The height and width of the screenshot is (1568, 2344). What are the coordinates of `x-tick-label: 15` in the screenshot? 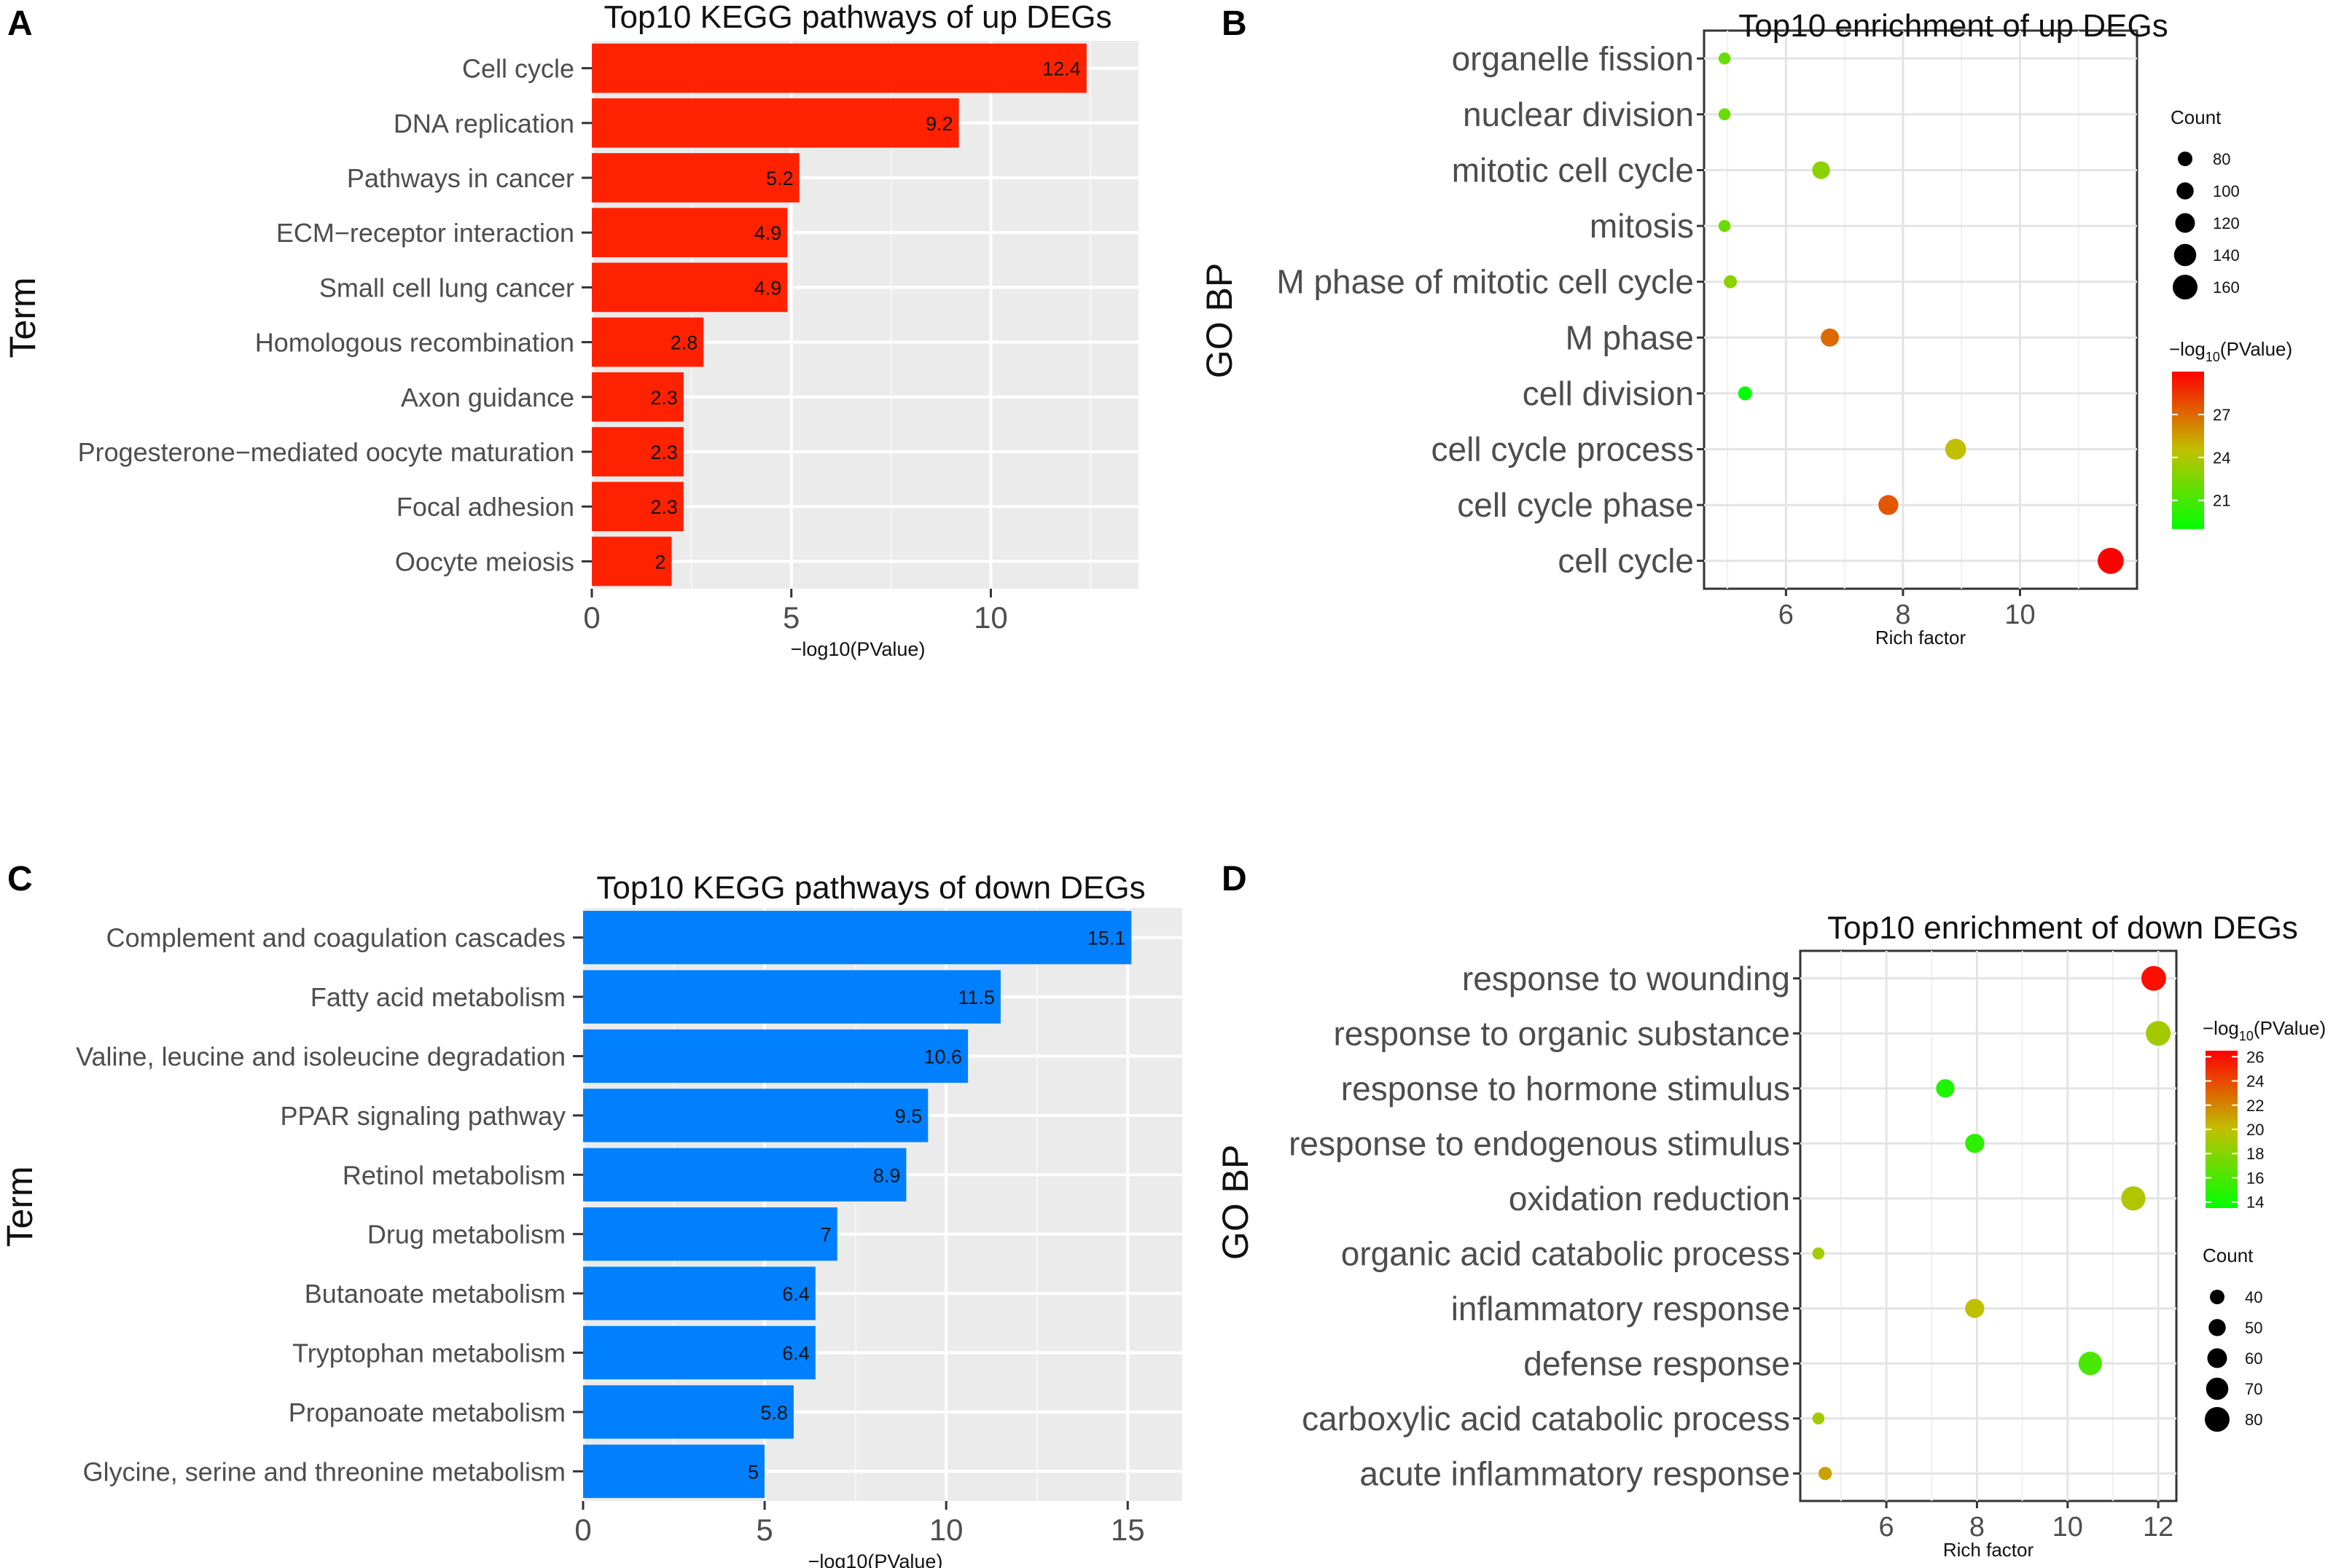 It's located at (1128, 1530).